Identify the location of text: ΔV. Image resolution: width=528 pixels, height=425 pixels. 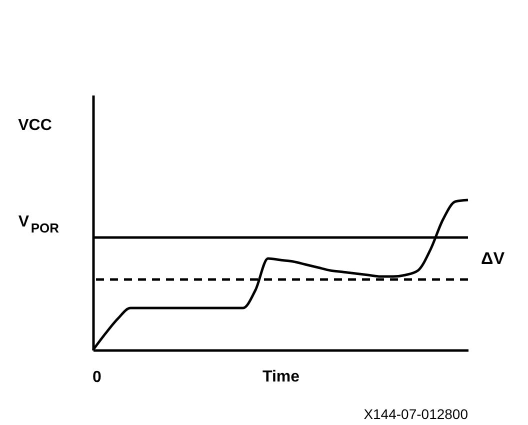
(493, 258).